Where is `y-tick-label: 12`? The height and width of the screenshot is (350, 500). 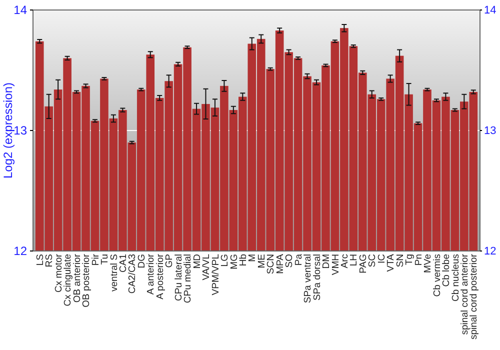
y-tick-label: 12 is located at coordinates (21, 251).